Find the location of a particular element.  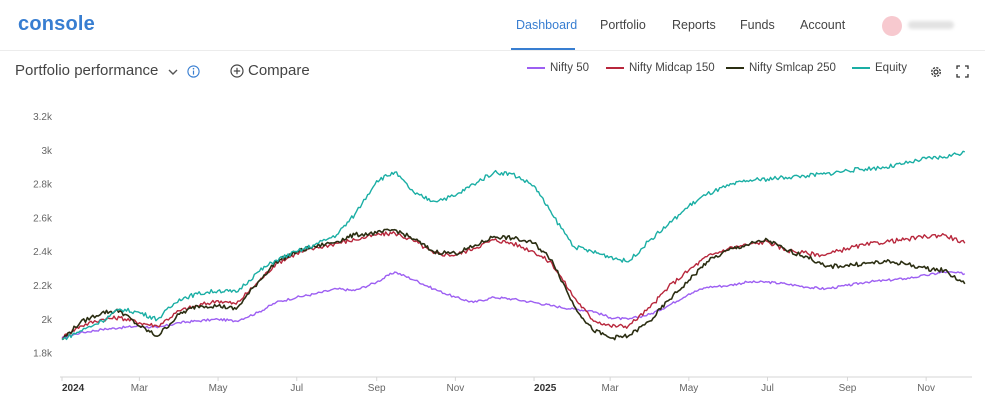

nav-portfolio: Portfolio is located at coordinates (623, 25).